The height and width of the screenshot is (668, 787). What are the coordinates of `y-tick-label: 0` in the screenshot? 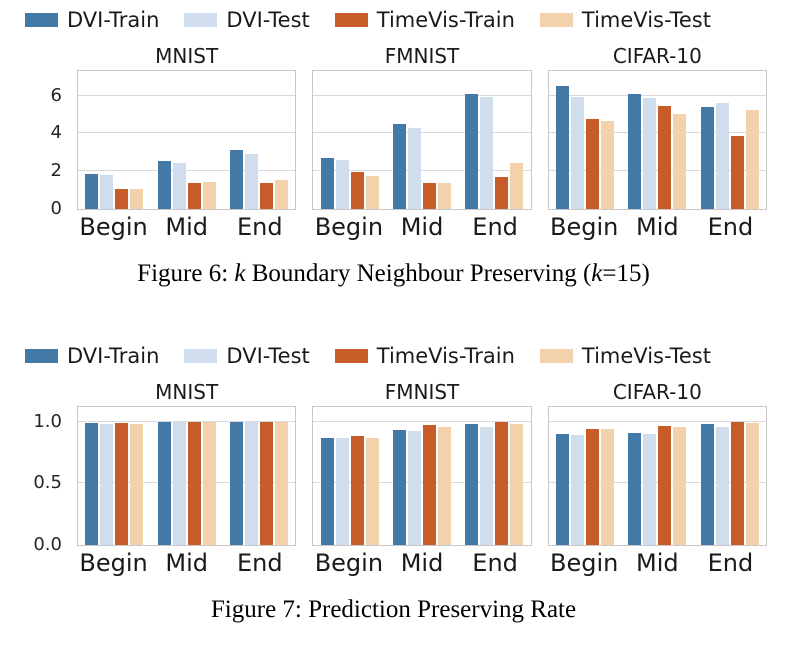 It's located at (56, 208).